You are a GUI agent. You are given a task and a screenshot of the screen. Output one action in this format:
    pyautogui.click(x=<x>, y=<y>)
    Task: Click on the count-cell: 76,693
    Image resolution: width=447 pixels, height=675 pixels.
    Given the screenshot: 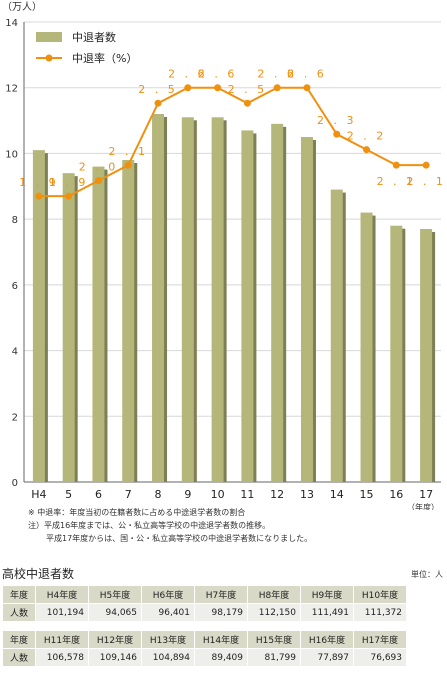 What is the action you would take?
    pyautogui.click(x=380, y=657)
    